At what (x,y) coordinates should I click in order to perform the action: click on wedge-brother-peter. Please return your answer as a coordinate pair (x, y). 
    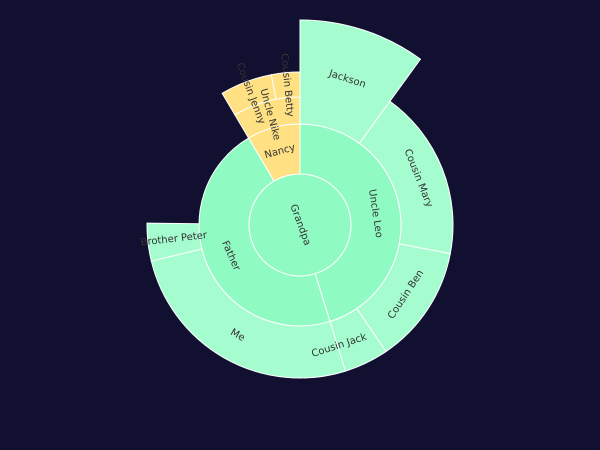
    Looking at the image, I should click on (174, 242).